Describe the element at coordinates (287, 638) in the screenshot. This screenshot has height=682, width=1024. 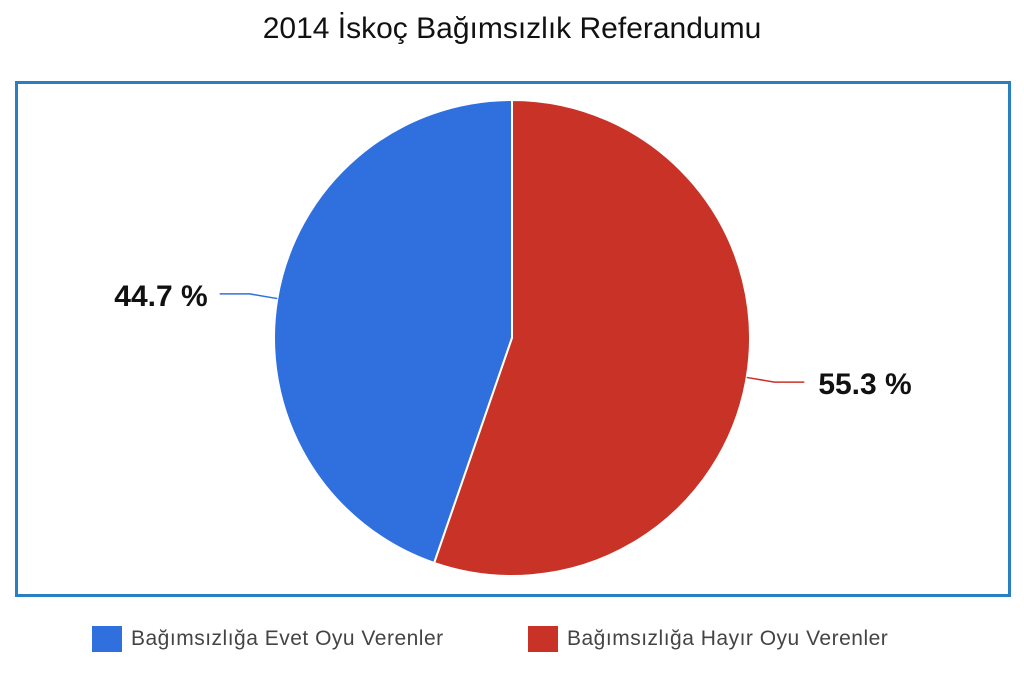
I see `legend-label-evet: Bağımsızlığa Evet Oyu Verenler` at that location.